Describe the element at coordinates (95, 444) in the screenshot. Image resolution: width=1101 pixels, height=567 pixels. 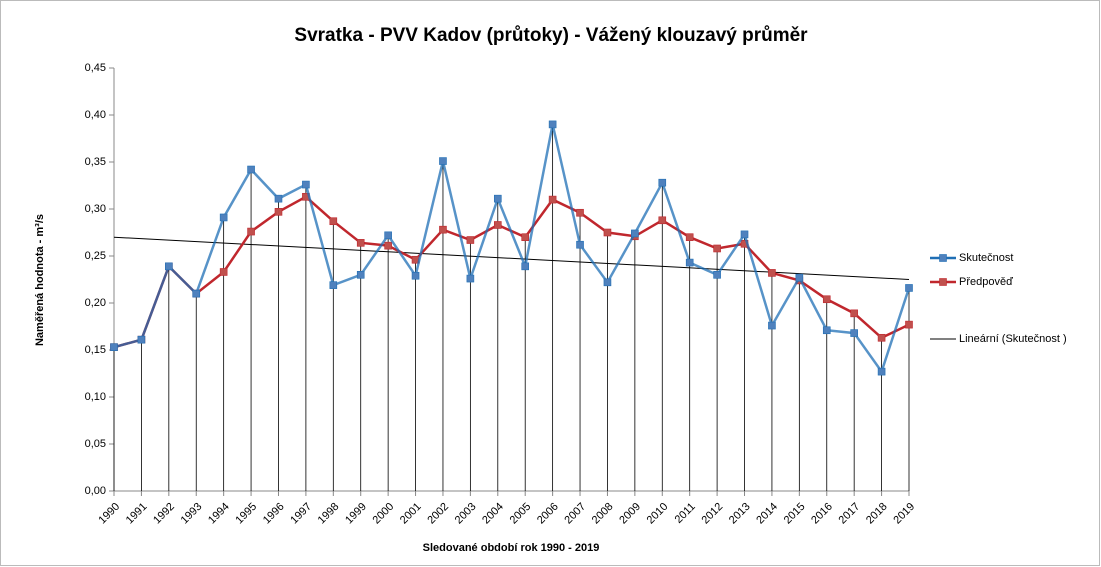
I see `y-tick-label: 0,05` at that location.